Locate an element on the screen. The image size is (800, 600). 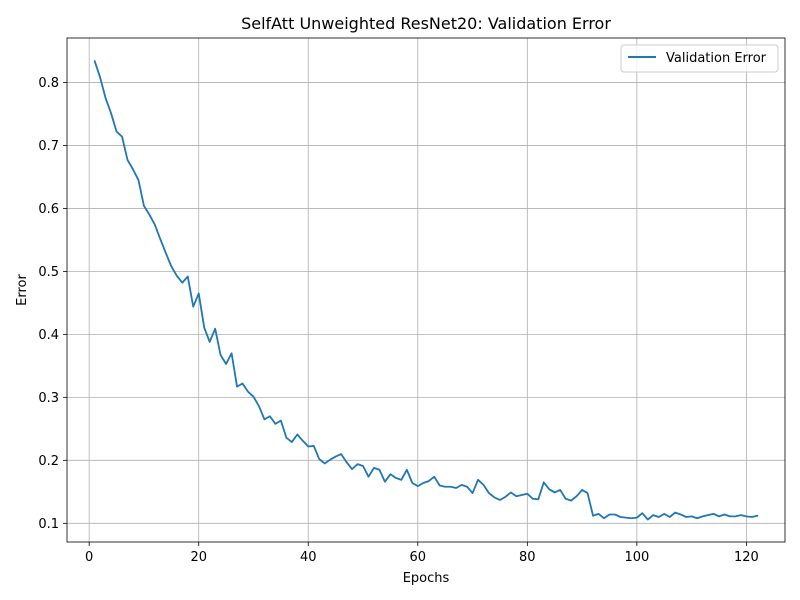
y-tick-label: 0.5 is located at coordinates (48, 272).